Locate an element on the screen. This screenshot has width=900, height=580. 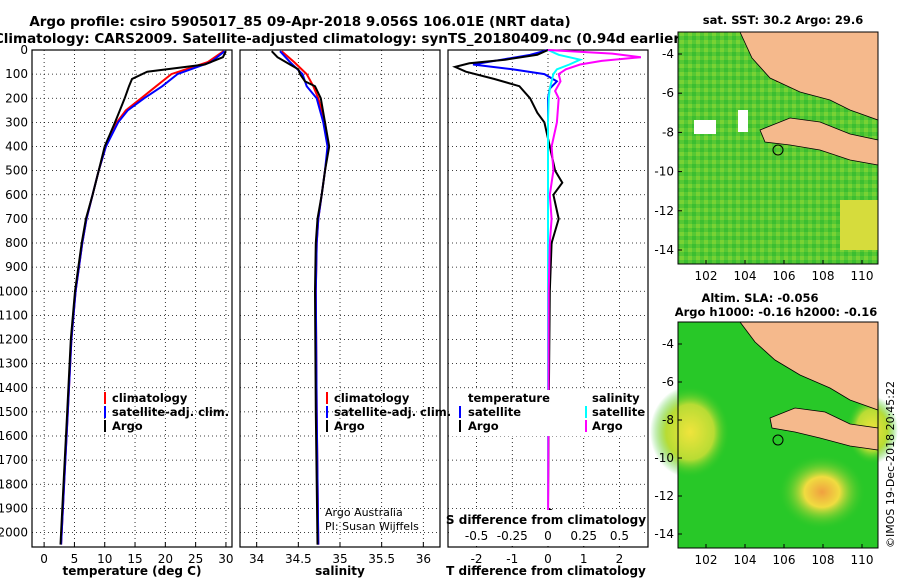
series-s-satellite is located at coordinates (565, 297).